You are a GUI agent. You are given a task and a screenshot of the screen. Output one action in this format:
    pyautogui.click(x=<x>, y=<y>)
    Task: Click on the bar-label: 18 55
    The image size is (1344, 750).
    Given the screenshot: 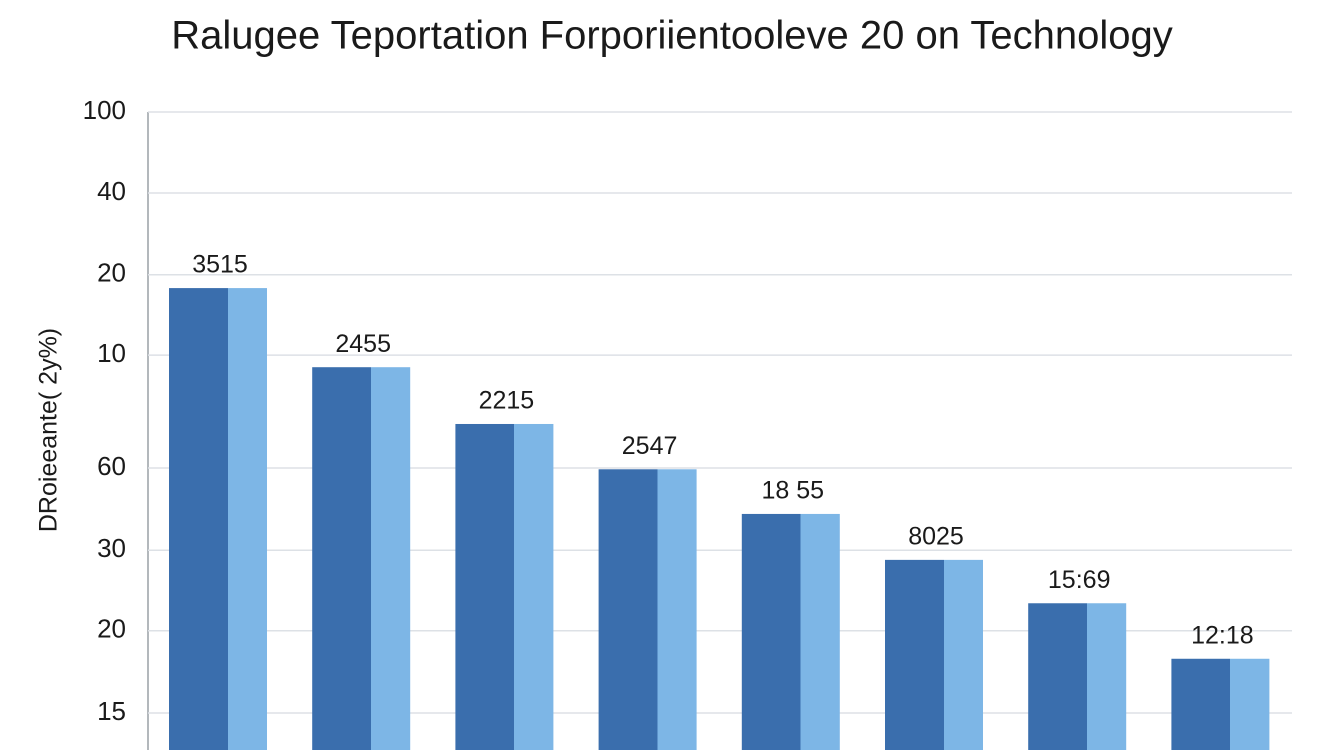 What is the action you would take?
    pyautogui.click(x=793, y=491)
    